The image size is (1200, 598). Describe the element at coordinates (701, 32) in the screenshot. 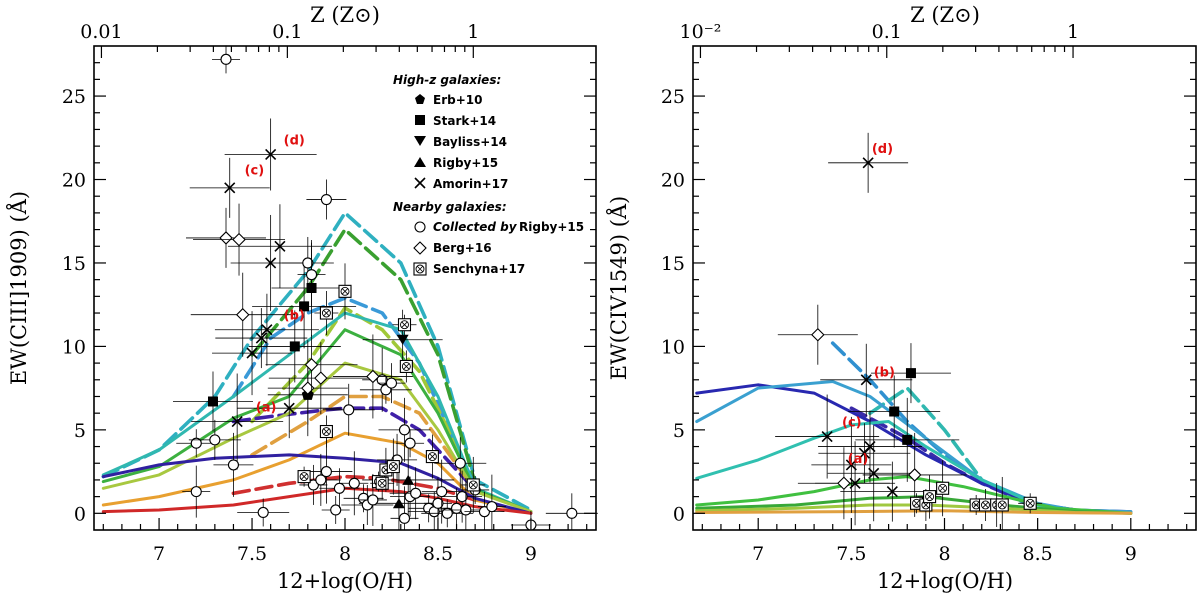

I see `right-top-tick-label: 10⁻²` at that location.